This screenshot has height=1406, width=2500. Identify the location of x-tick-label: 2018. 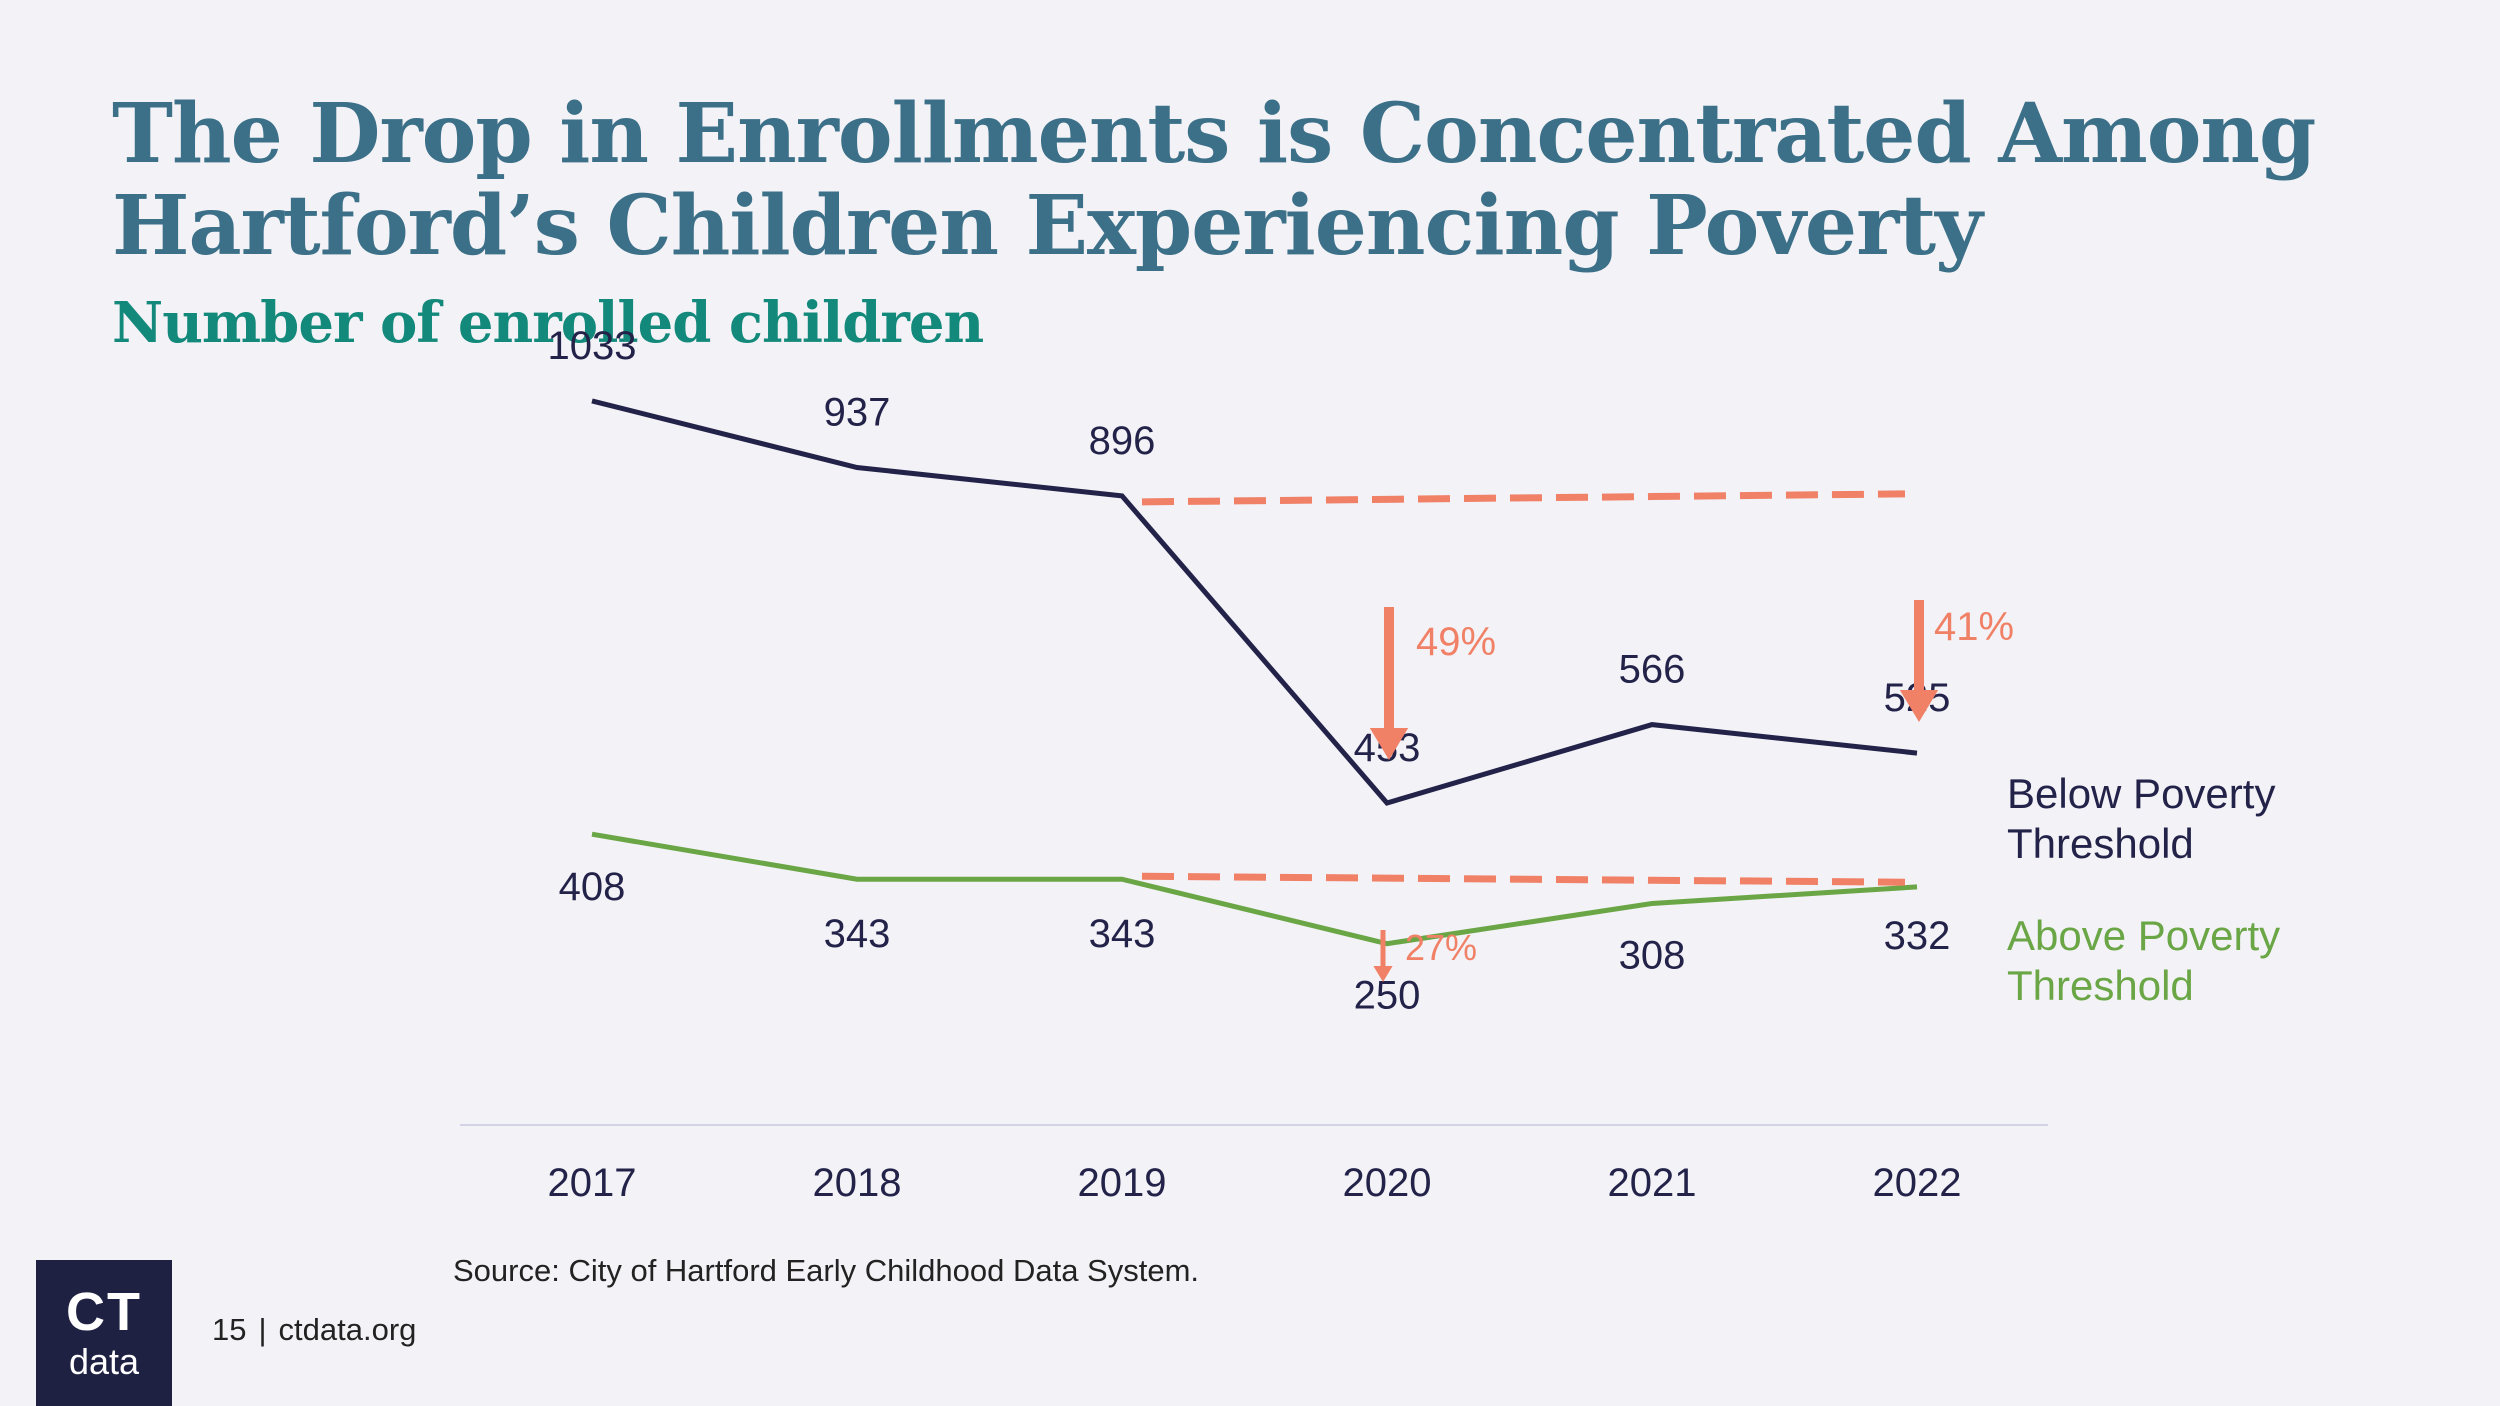
(857, 1183).